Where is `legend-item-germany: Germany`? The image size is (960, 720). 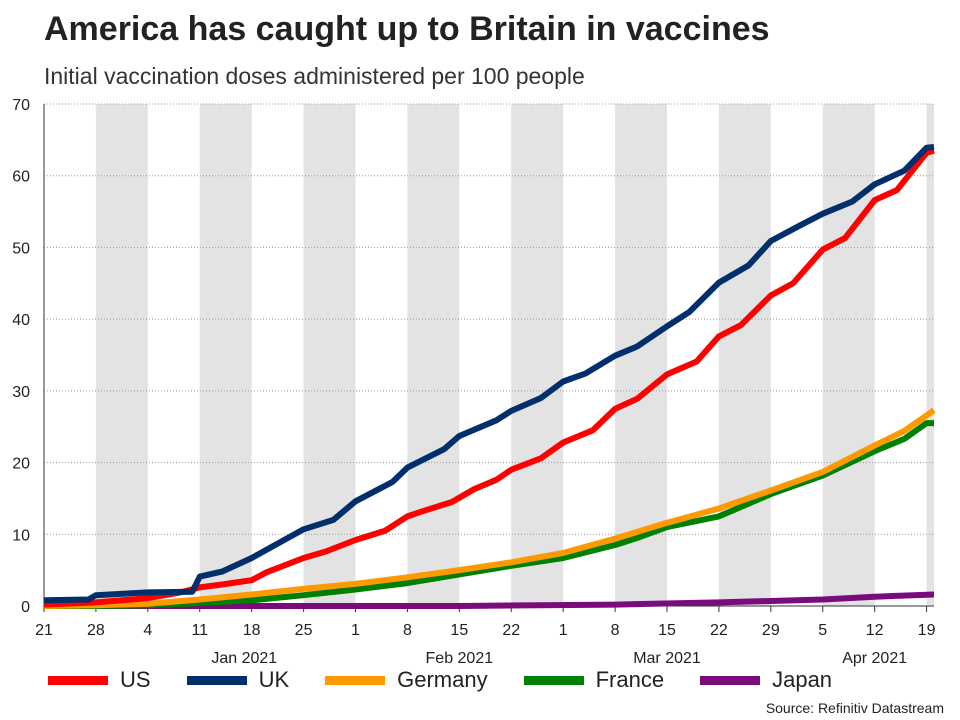 legend-item-germany: Germany is located at coordinates (406, 680).